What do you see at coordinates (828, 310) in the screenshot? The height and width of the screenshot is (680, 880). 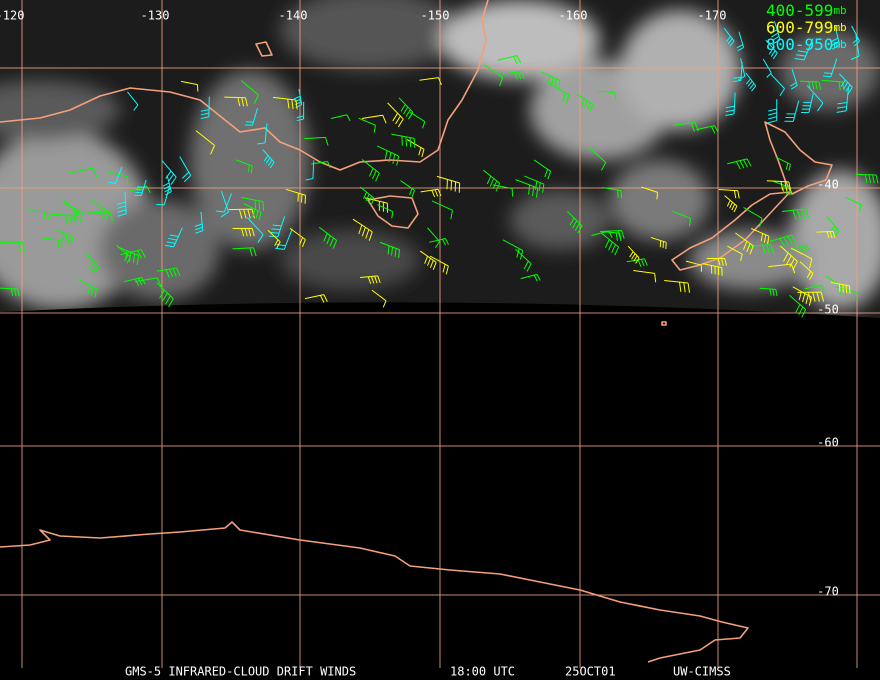 I see `lat-label: -50` at bounding box center [828, 310].